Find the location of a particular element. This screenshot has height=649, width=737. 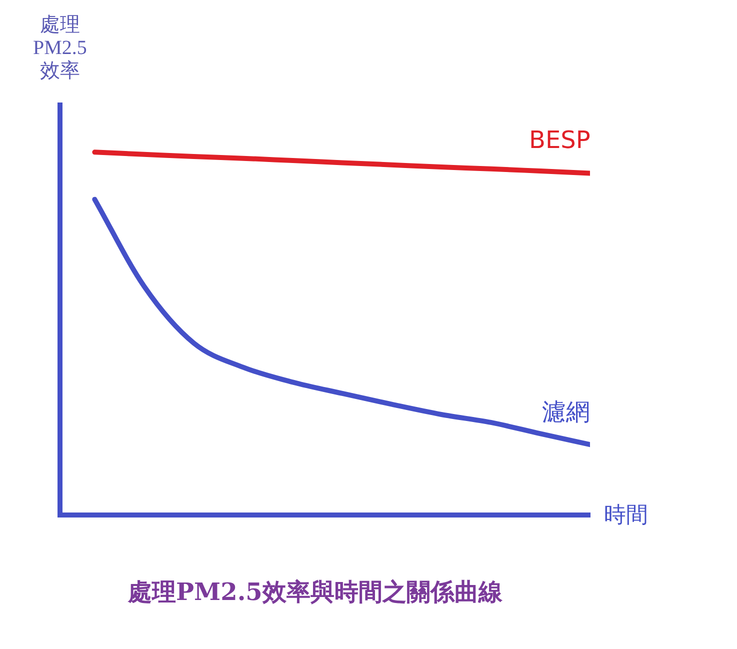

x-axis-title: 時間 is located at coordinates (626, 515).